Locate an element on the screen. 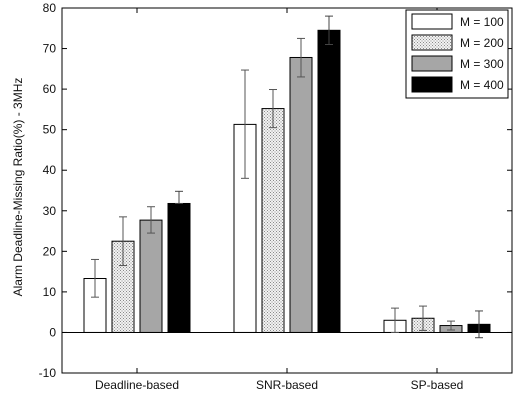  legend-label: M = 200 is located at coordinates (482, 43).